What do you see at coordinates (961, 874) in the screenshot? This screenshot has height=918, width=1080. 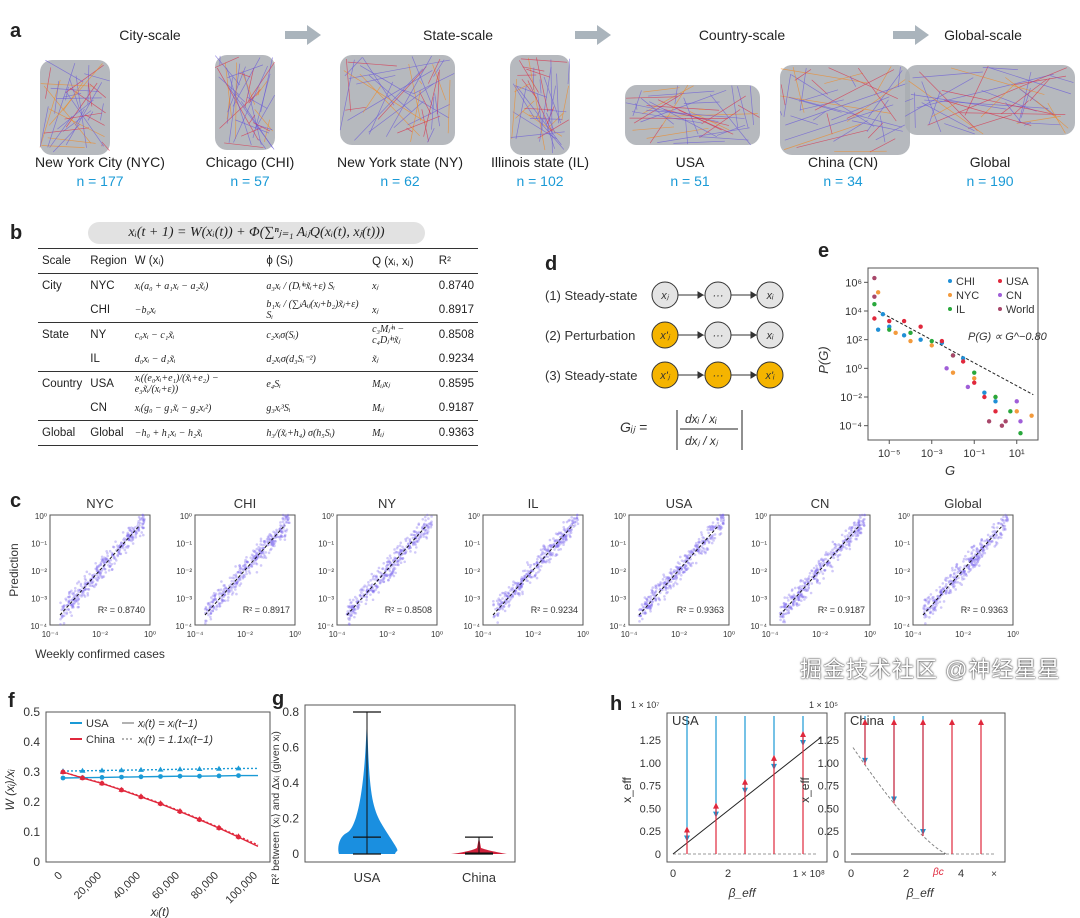 I see `x-tick-label: 4` at bounding box center [961, 874].